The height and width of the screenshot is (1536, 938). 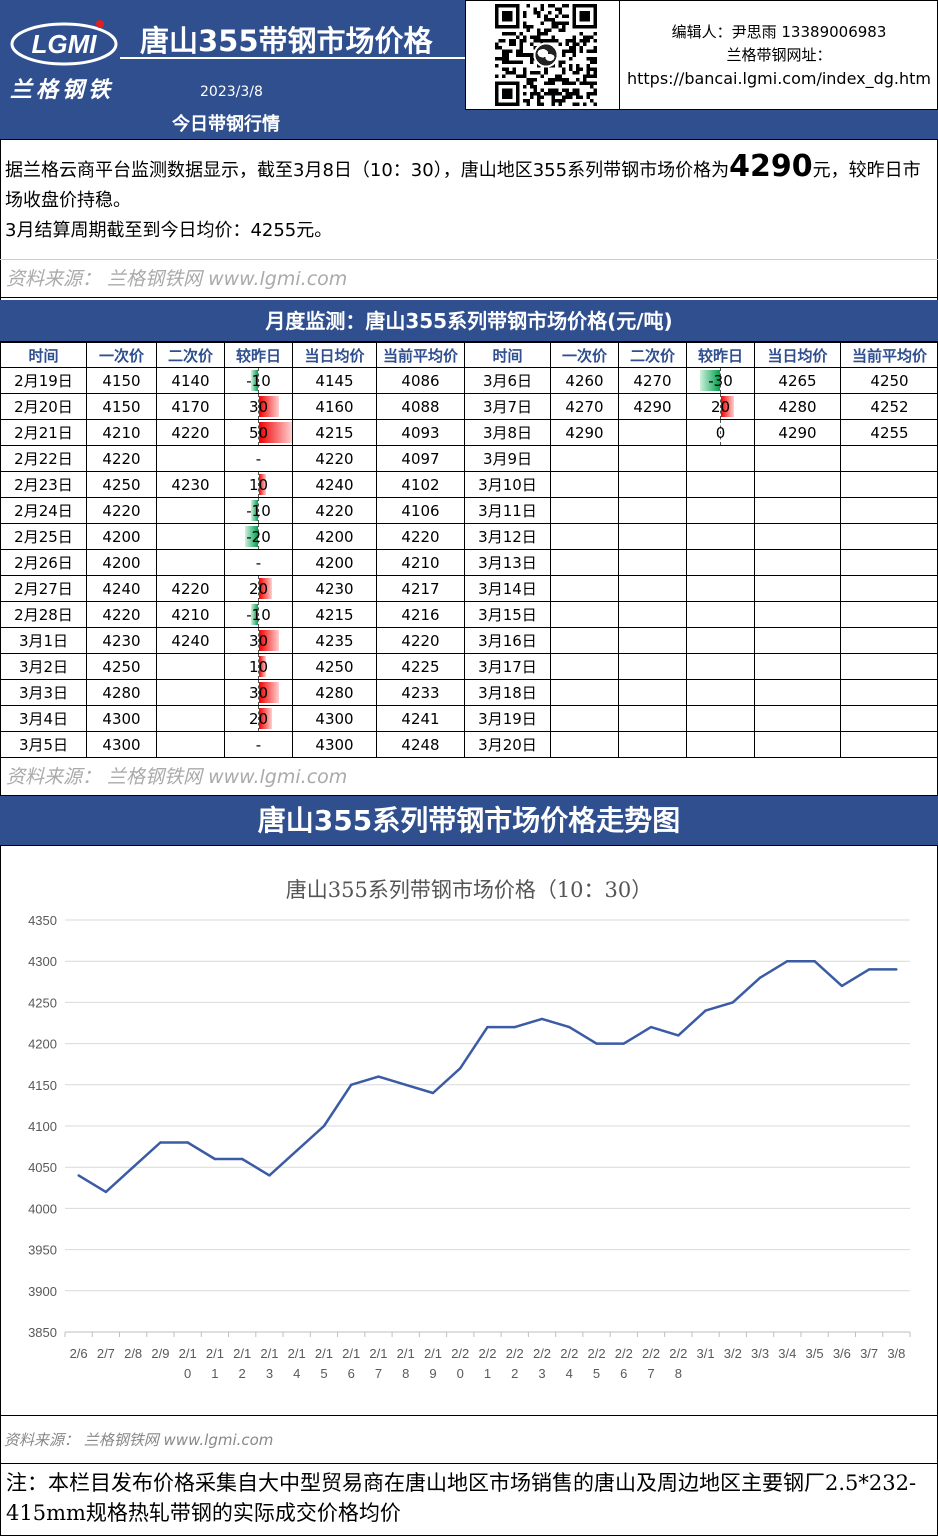 I want to click on change-value: -30, so click(x=720, y=380).